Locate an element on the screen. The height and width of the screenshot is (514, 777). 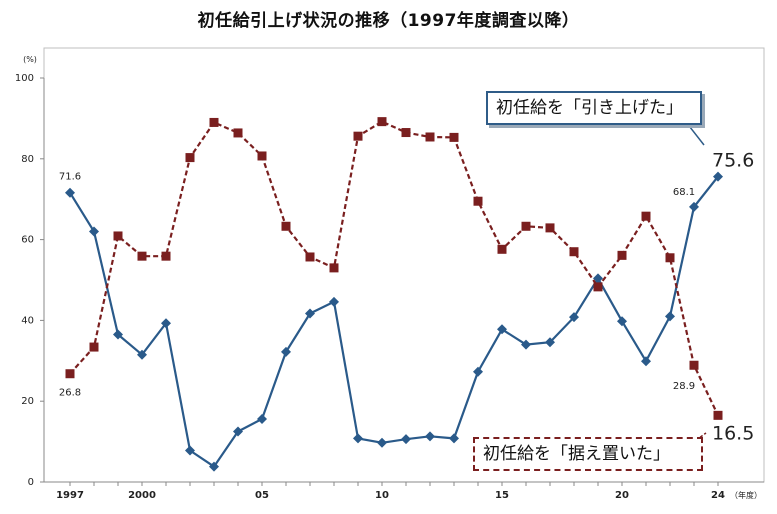
data-label: 68.1 is located at coordinates (684, 192).